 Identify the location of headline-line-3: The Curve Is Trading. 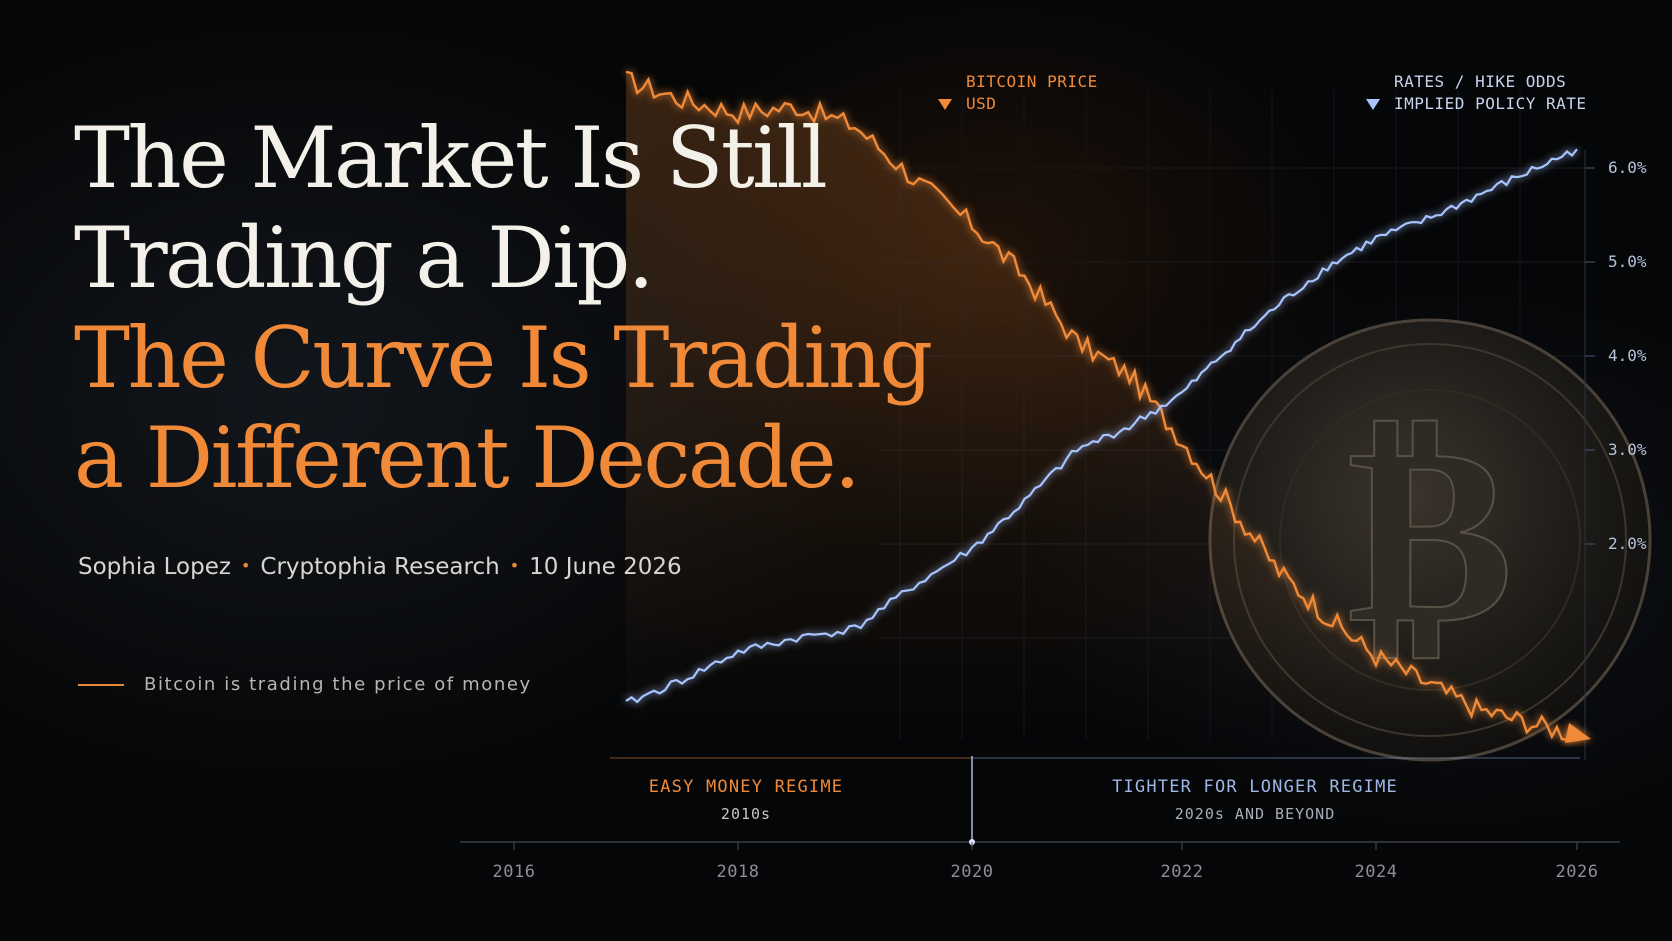
(503, 358).